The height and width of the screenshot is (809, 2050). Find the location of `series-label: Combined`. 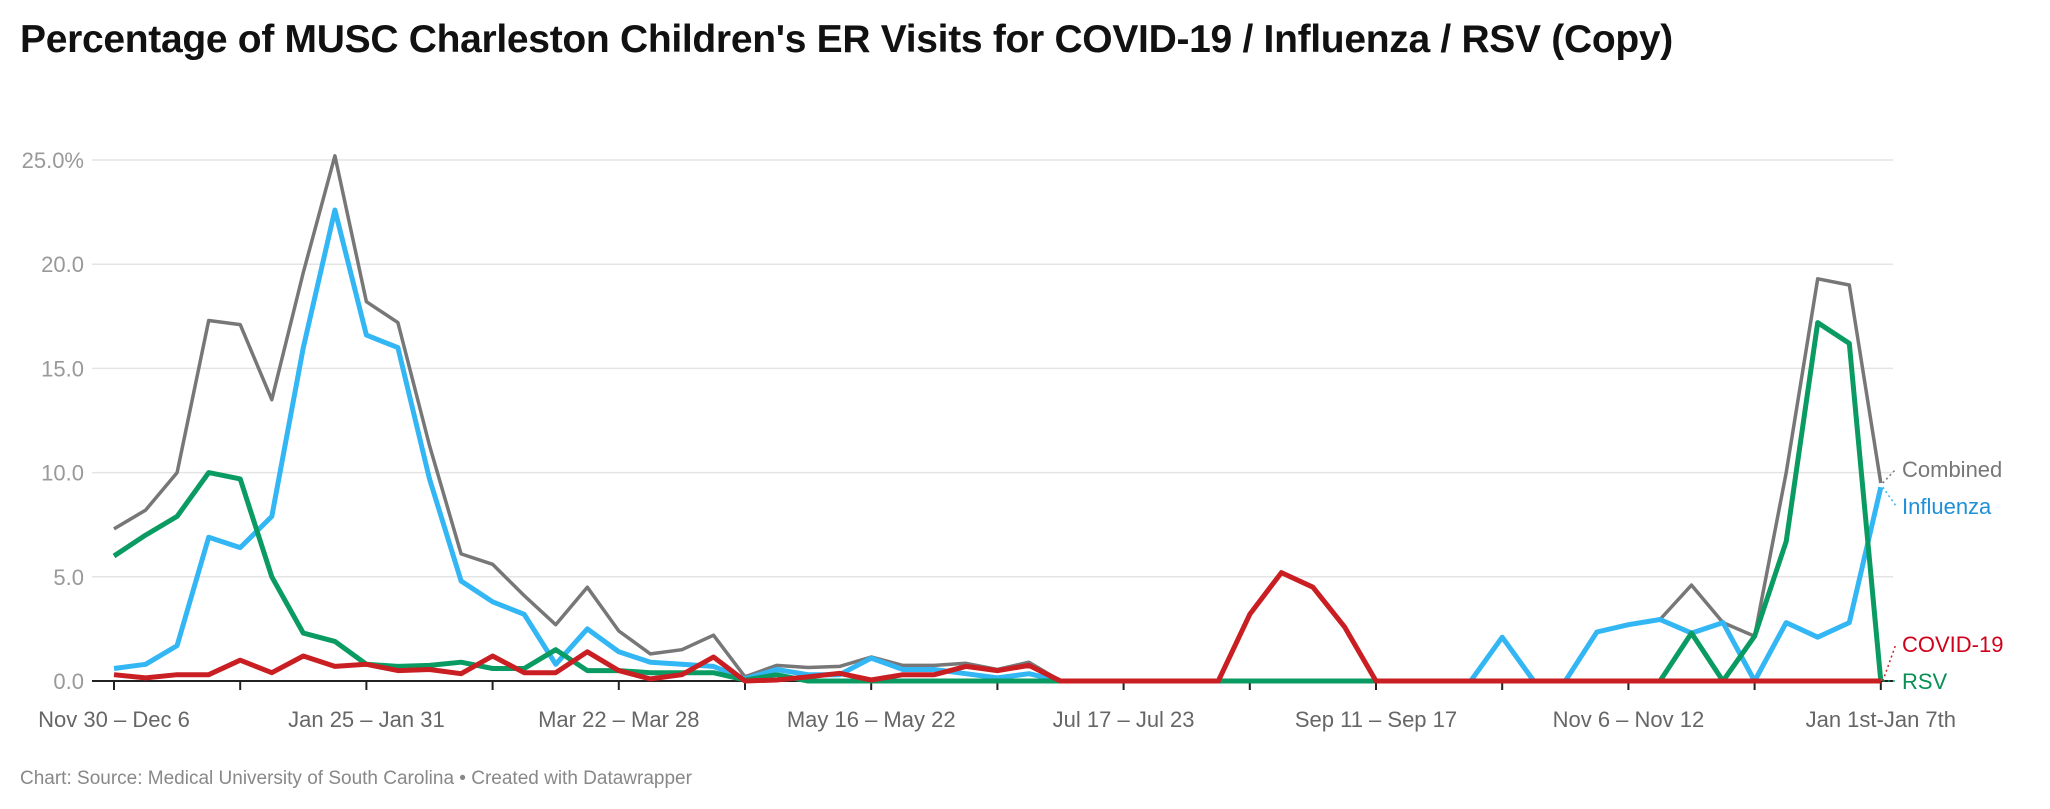

series-label: Combined is located at coordinates (1952, 469).